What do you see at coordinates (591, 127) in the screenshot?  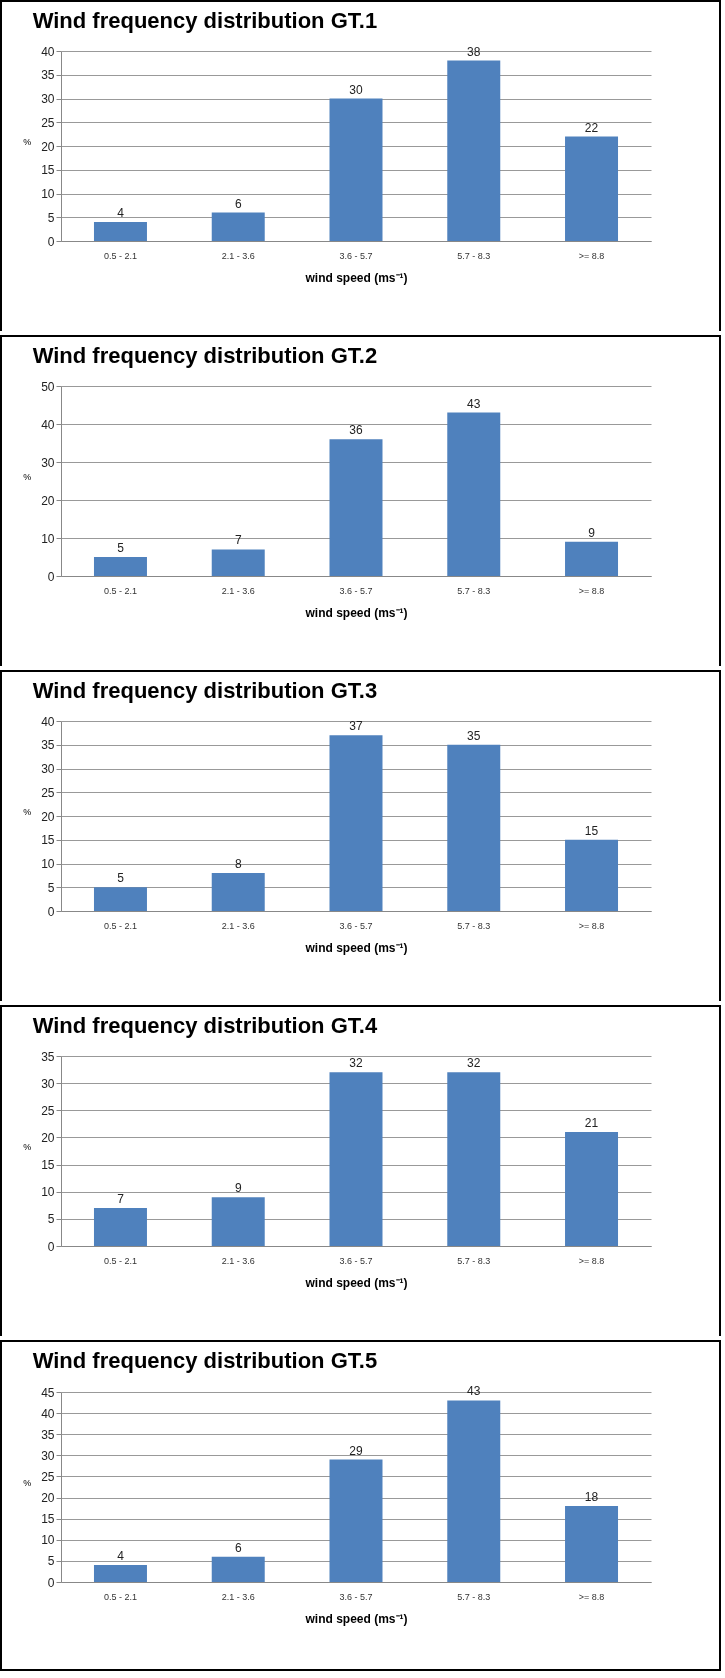 I see `data-label: 22` at bounding box center [591, 127].